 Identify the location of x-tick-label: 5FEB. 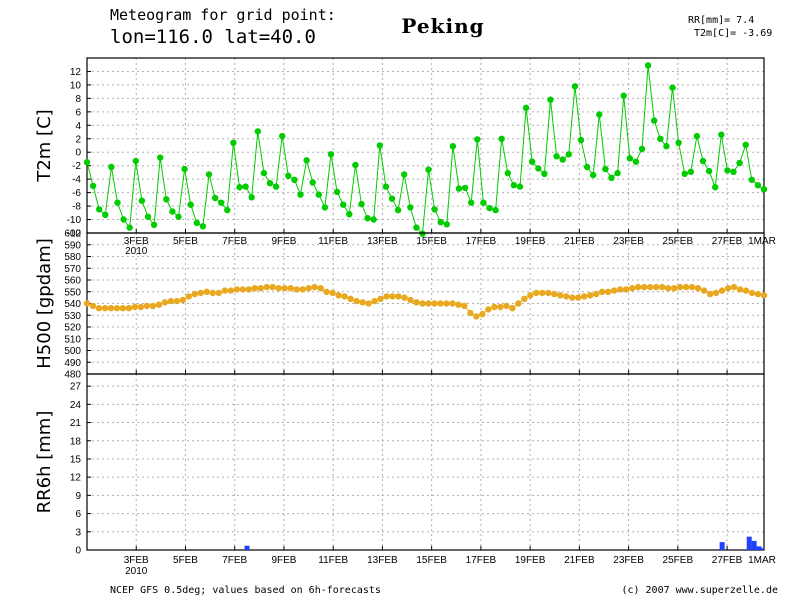
(185, 560).